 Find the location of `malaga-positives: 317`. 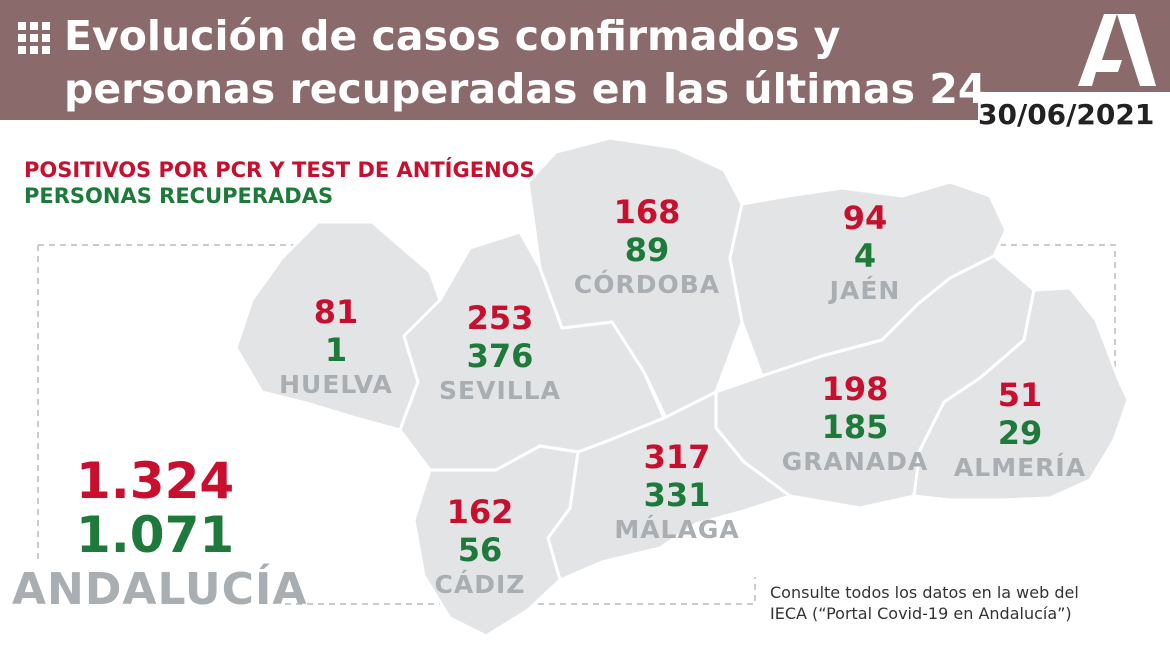

malaga-positives: 317 is located at coordinates (677, 457).